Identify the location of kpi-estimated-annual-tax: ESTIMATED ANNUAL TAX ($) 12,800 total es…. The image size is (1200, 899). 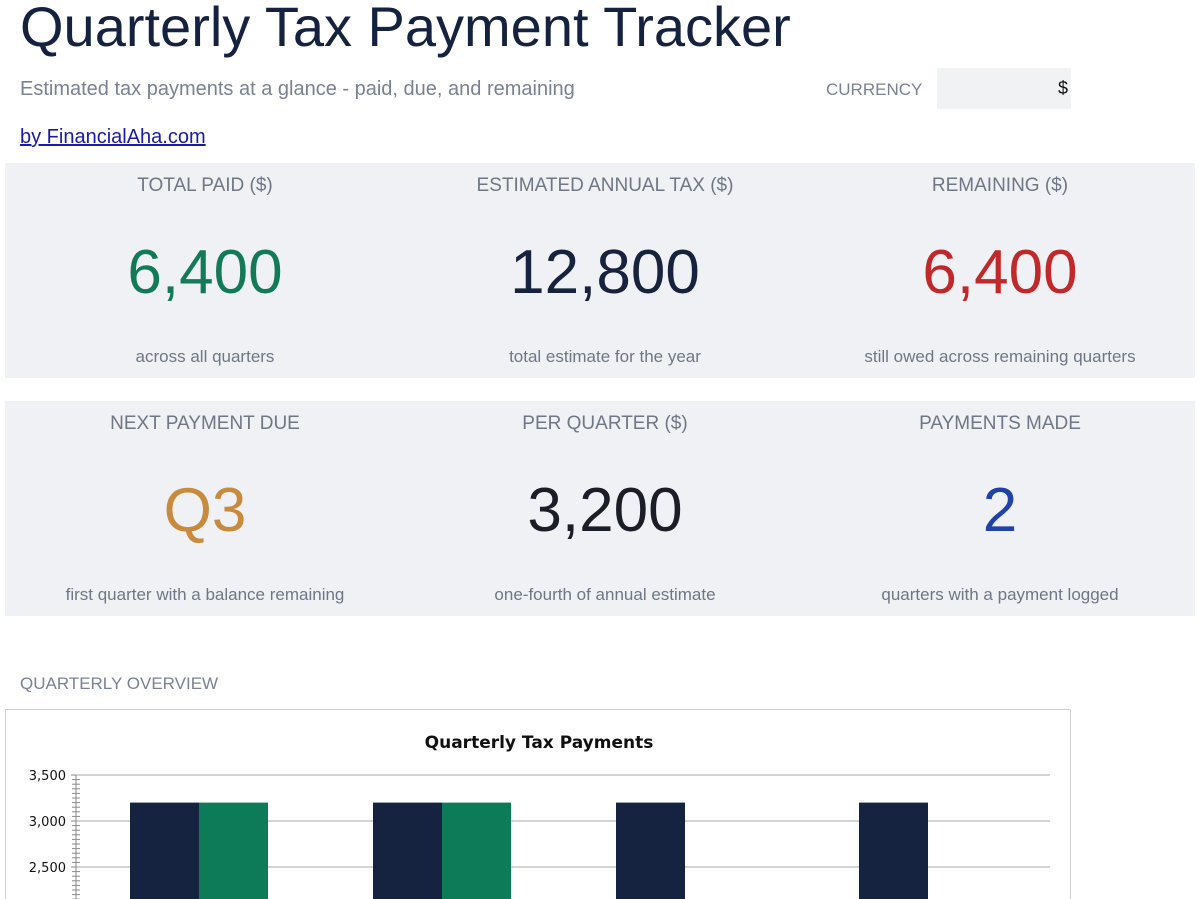
(605, 270).